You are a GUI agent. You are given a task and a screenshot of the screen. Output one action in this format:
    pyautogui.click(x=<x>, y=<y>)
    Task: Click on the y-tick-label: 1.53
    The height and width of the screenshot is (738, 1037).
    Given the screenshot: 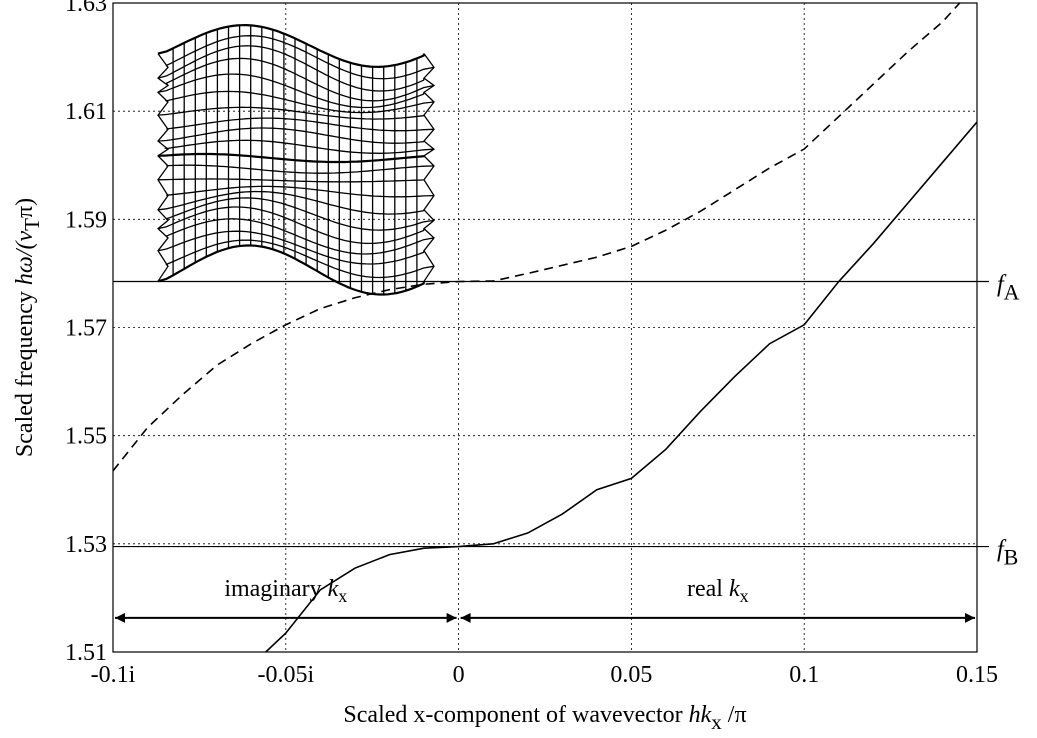 What is the action you would take?
    pyautogui.click(x=86, y=545)
    